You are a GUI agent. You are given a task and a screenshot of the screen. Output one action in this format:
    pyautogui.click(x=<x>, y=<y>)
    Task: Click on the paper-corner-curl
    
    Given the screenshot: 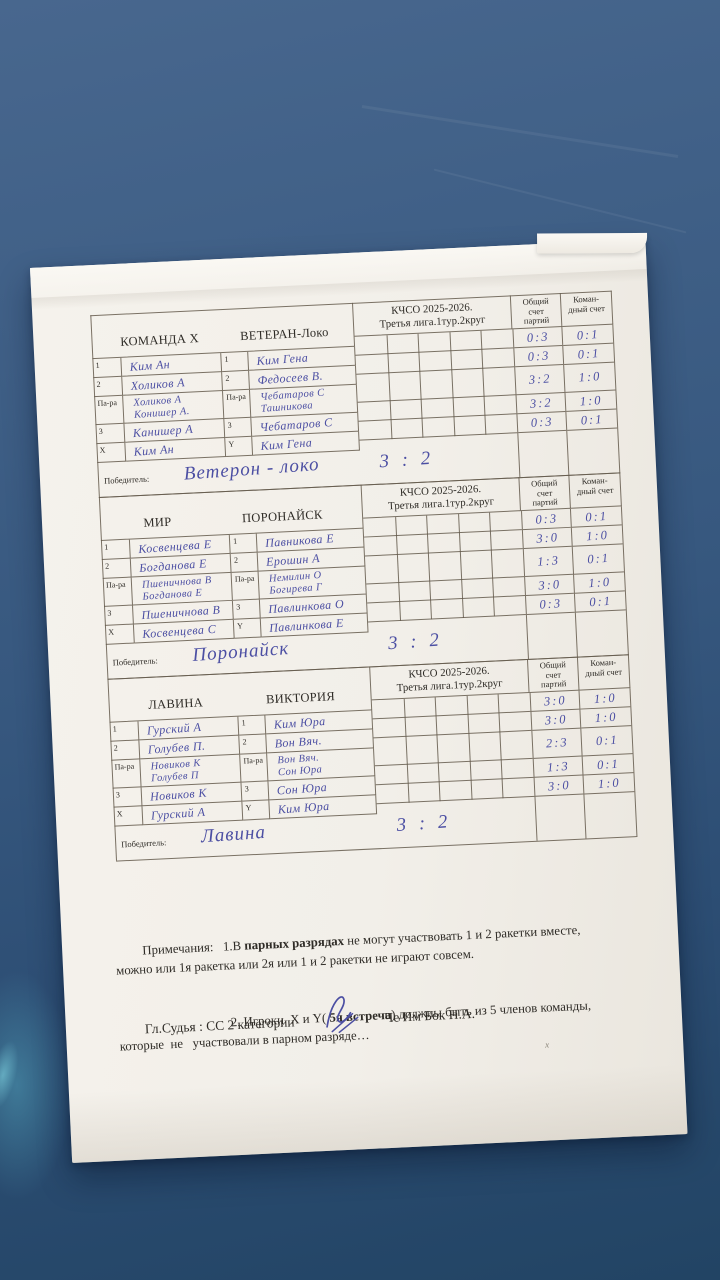 What is the action you would take?
    pyautogui.click(x=592, y=243)
    